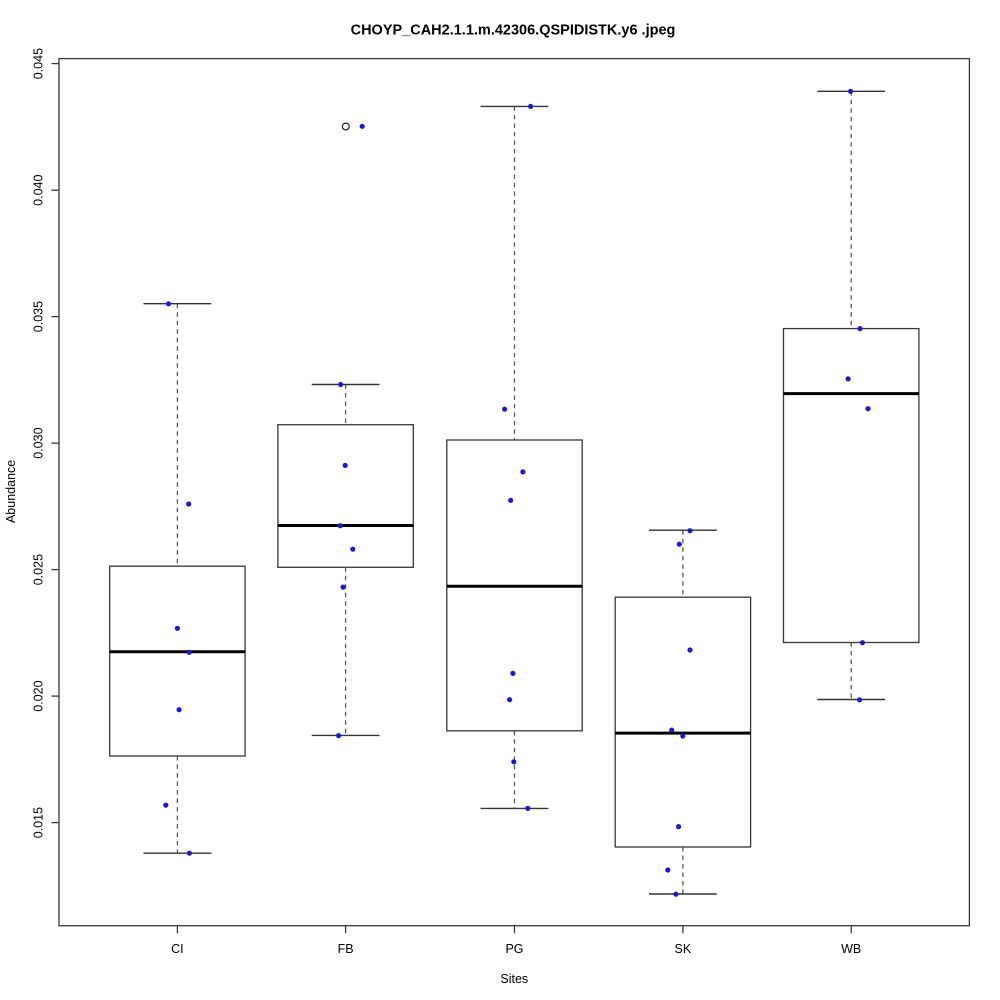 This screenshot has width=1000, height=1000. I want to click on svg-text: Abundance, so click(11, 491).